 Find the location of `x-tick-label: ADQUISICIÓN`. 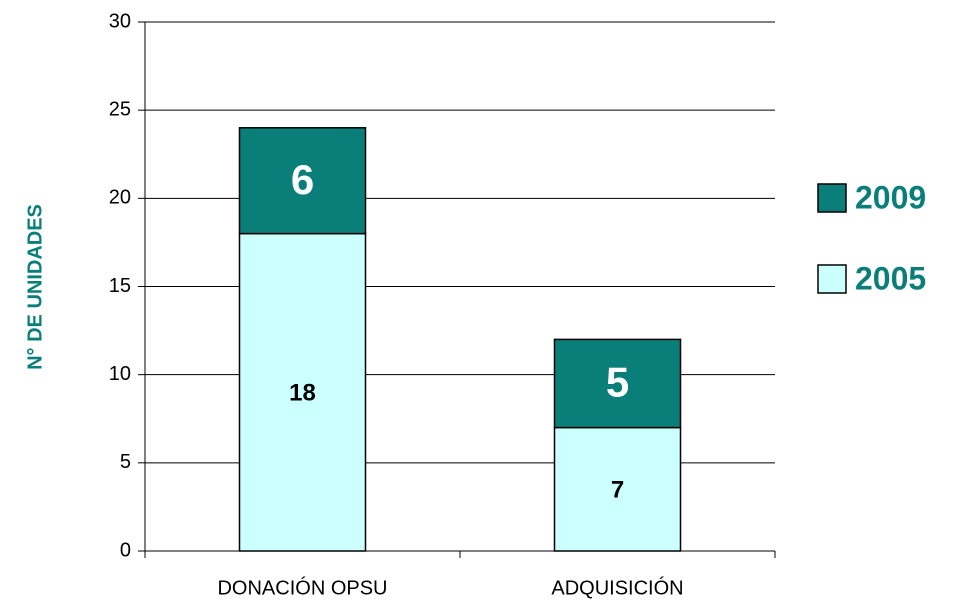

x-tick-label: ADQUISICIÓN is located at coordinates (617, 587).